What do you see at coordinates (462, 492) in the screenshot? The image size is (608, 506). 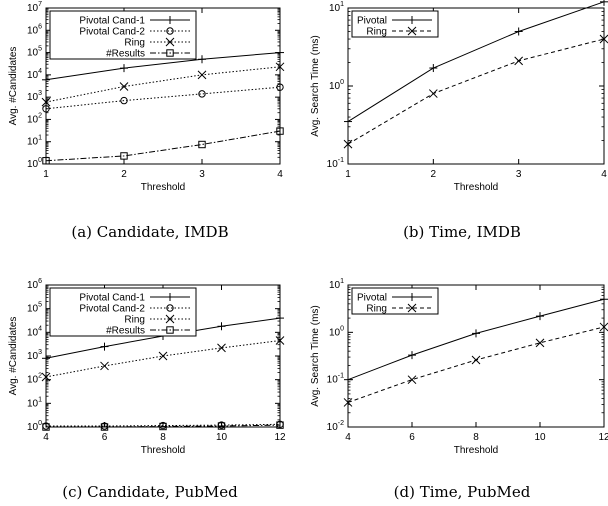 I see `figure-caption: (d) Time, PubMed` at bounding box center [462, 492].